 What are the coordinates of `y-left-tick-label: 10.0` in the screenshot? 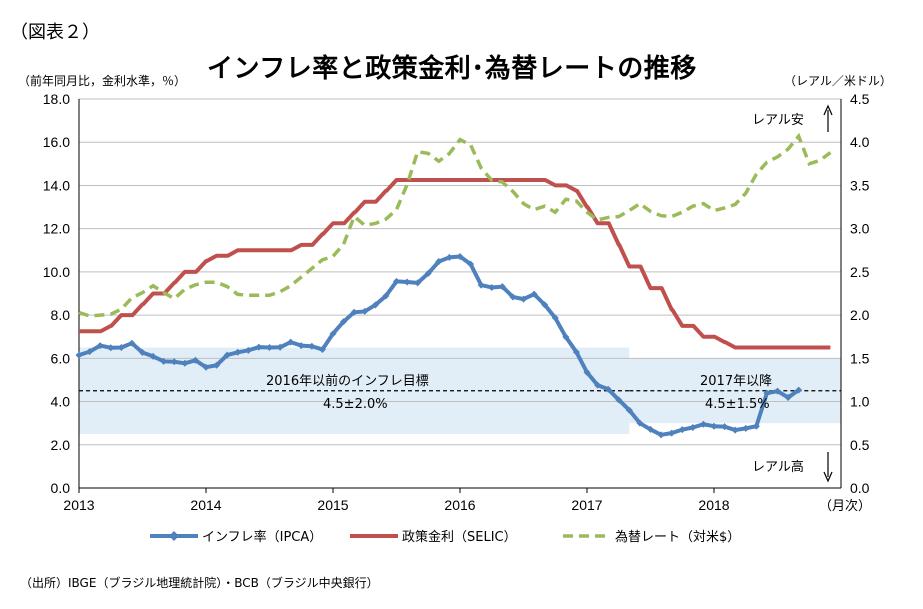 It's located at (56, 272).